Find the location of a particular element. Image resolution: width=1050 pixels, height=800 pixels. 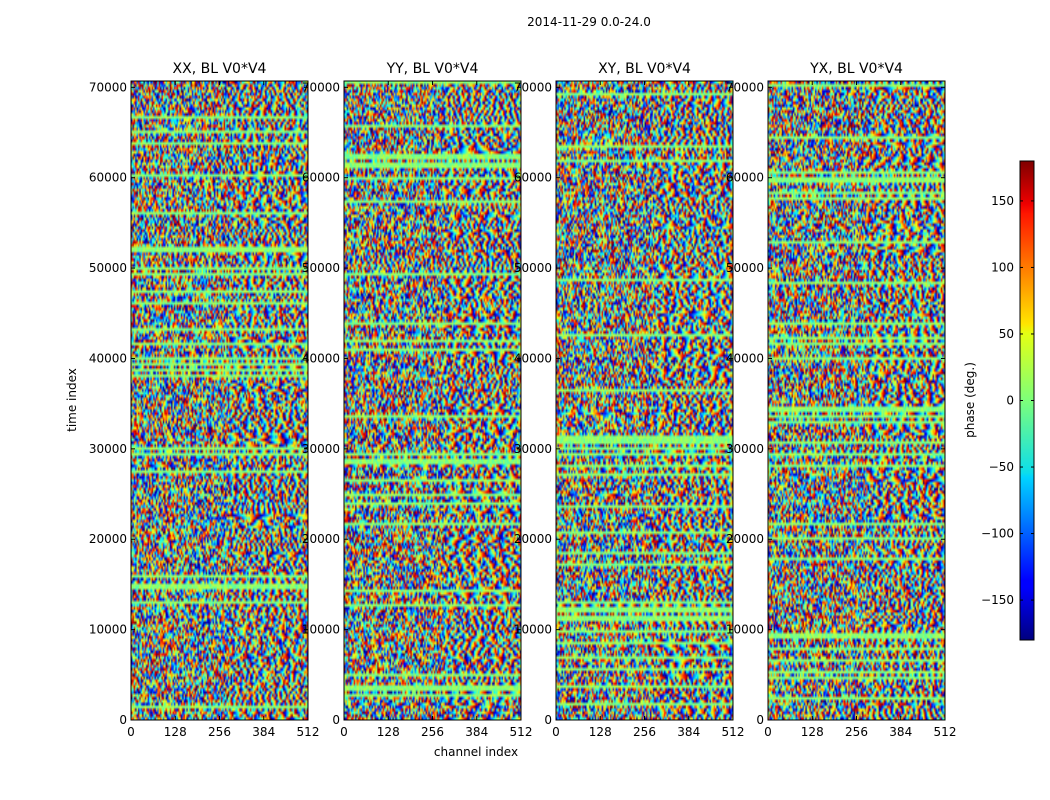

colorbar-tick-label: −150 is located at coordinates (997, 600).